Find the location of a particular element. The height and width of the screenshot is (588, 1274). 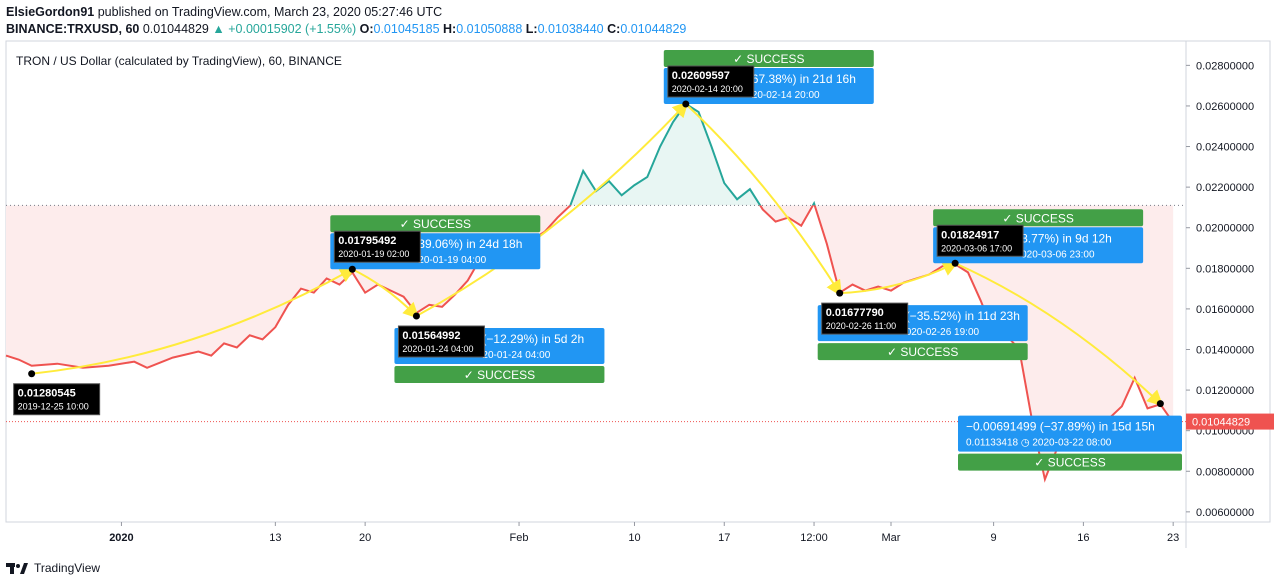

tradingview-brand: TradingView is located at coordinates (67, 568).